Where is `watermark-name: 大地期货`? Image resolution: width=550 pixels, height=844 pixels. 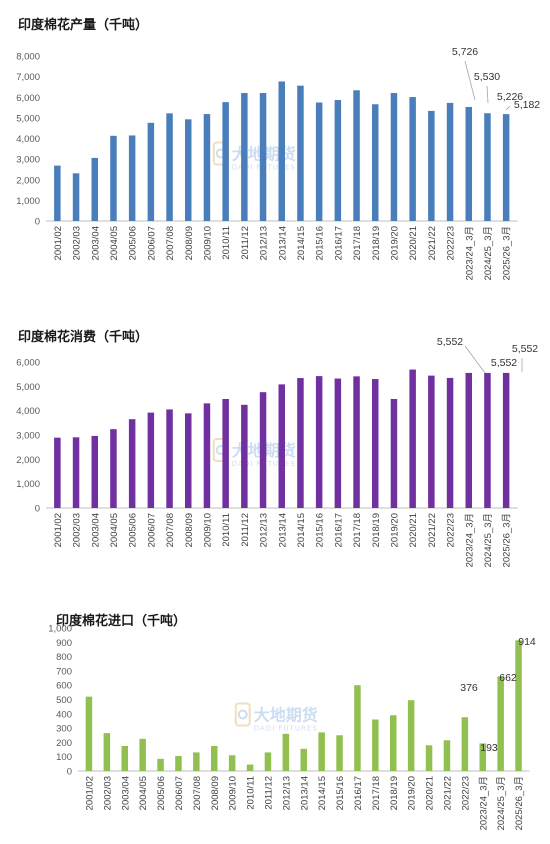
watermark-name: 大地期货 is located at coordinates (264, 450).